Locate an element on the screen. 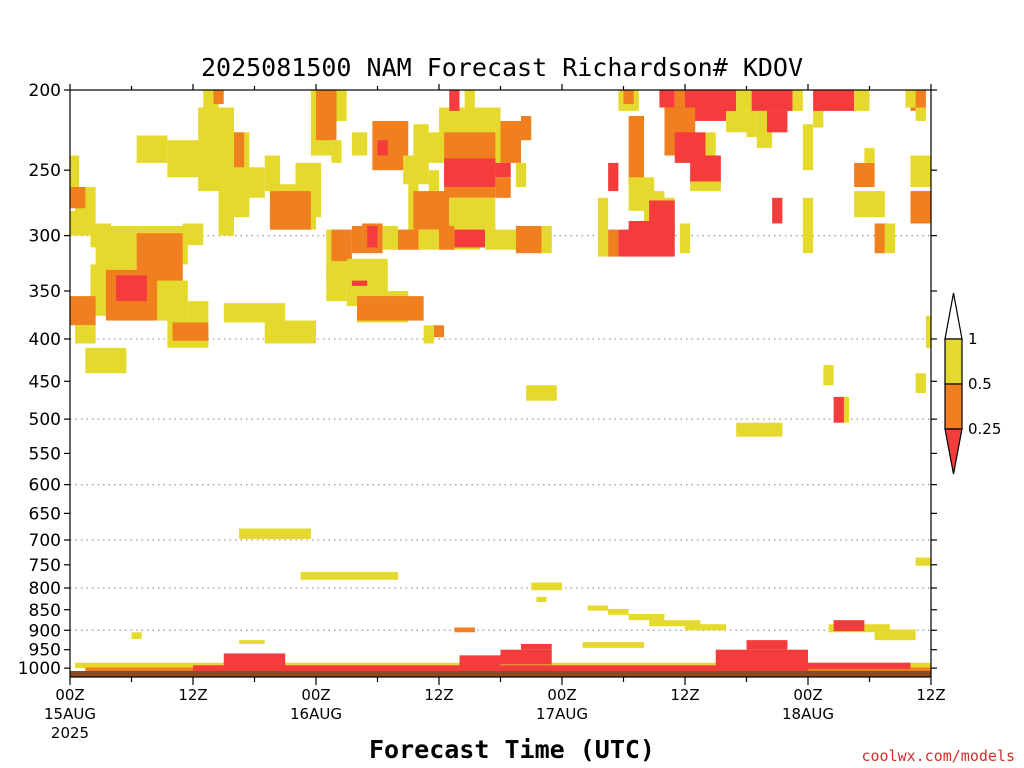 The image size is (1024, 768). x-tick-date: 16AUG is located at coordinates (316, 714).